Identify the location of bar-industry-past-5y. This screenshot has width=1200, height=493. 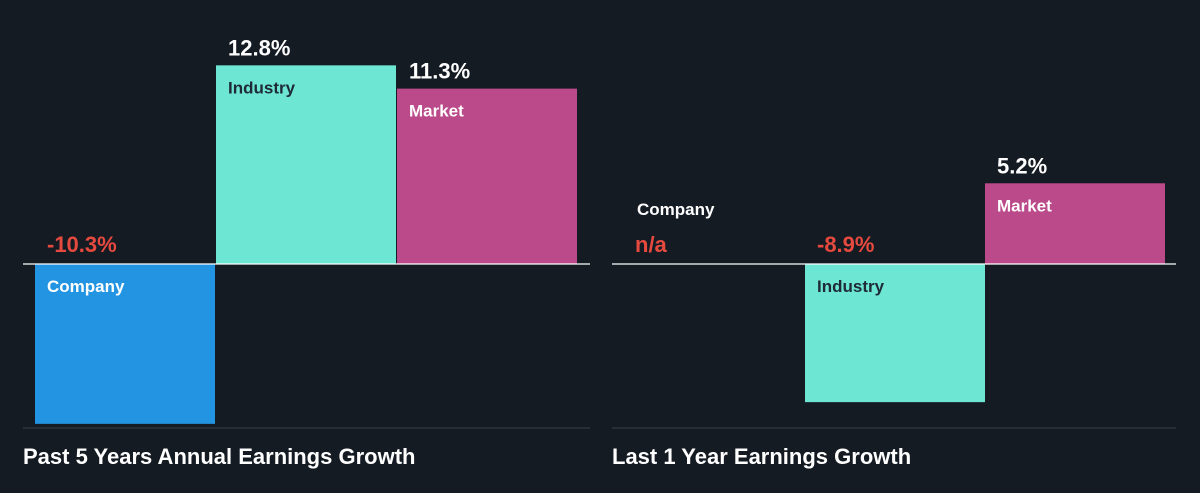
(306, 165).